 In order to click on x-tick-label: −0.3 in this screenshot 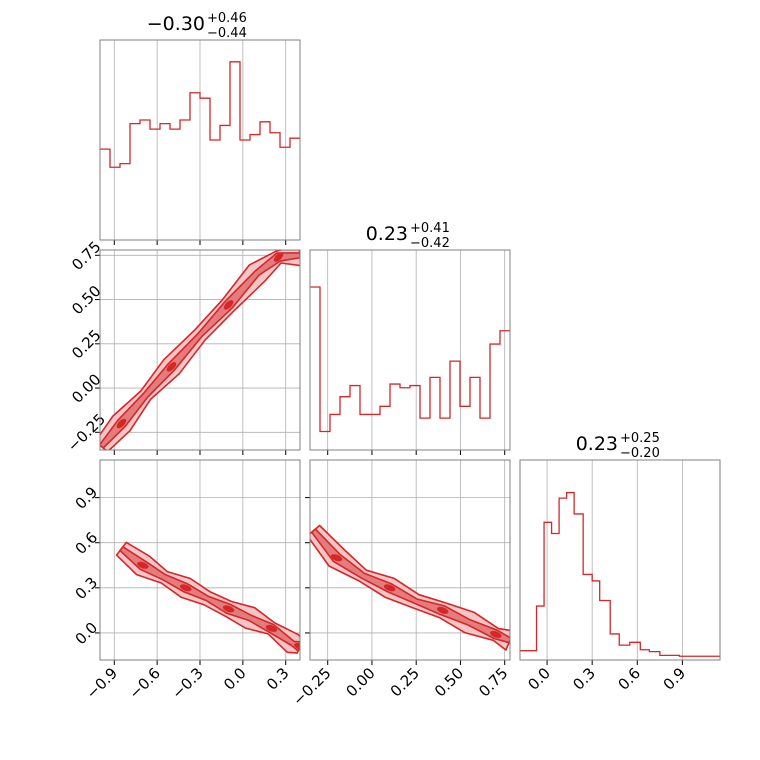, I will do `click(187, 683)`.